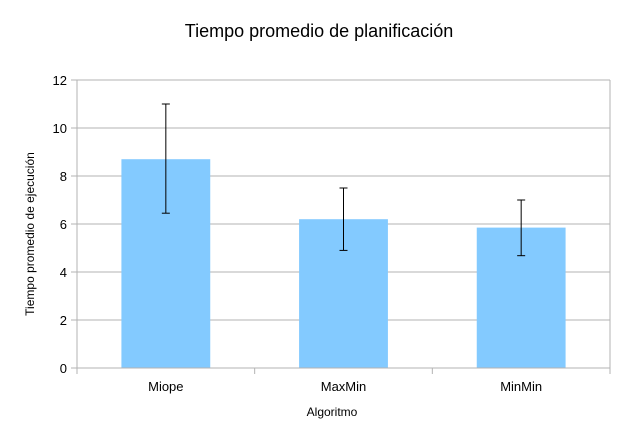 The height and width of the screenshot is (447, 638). Describe the element at coordinates (165, 386) in the screenshot. I see `x-tick-label-miope: Miope` at that location.